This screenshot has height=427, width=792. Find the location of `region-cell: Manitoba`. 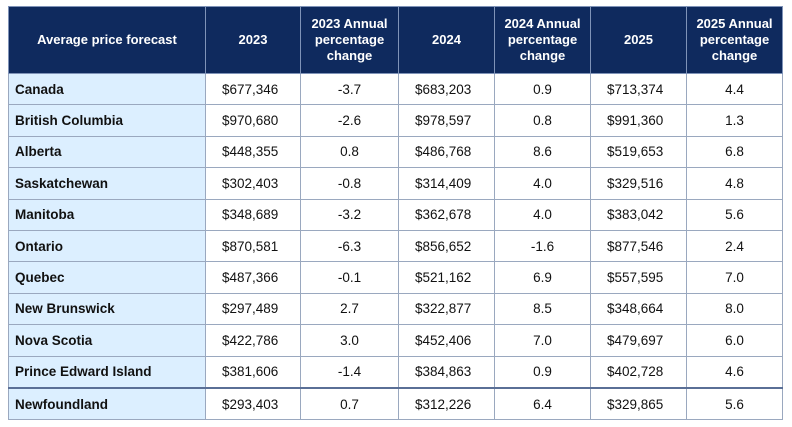

region-cell: Manitoba is located at coordinates (107, 214).